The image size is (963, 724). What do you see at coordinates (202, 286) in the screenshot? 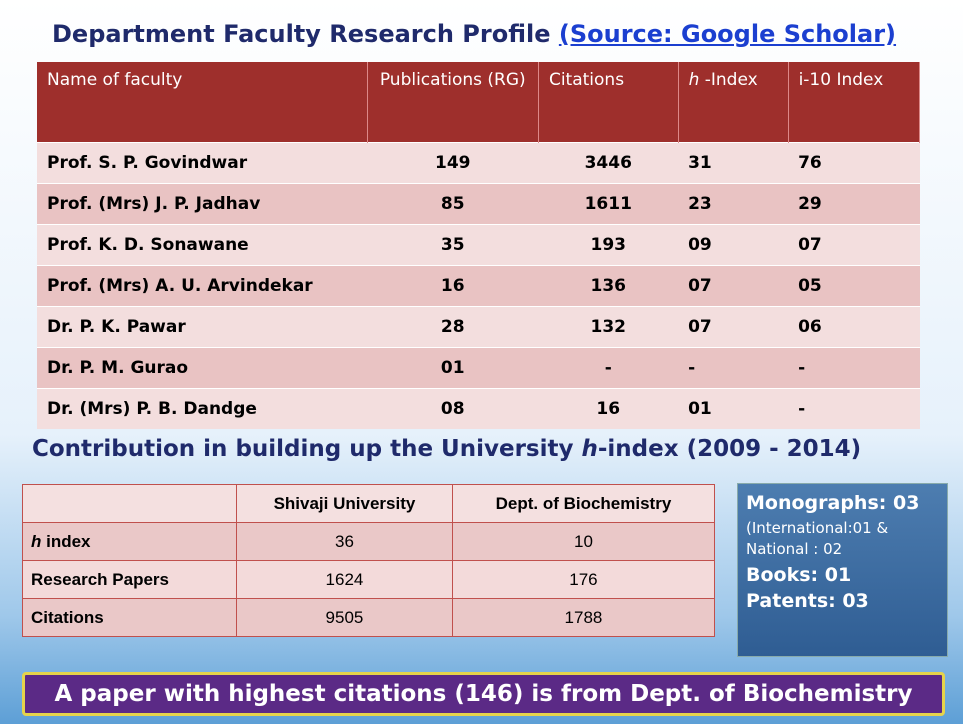
I see `cell: Prof. (Mrs) A. U. Arvindekar` at bounding box center [202, 286].